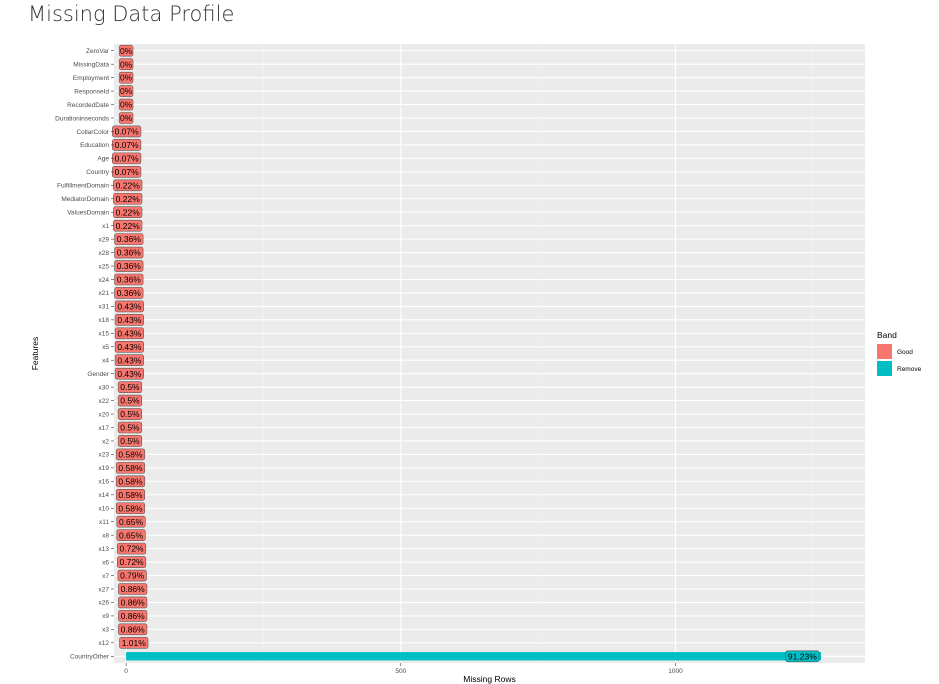  Describe the element at coordinates (85, 199) in the screenshot. I see `y-tick-label: MediatorDomain` at that location.